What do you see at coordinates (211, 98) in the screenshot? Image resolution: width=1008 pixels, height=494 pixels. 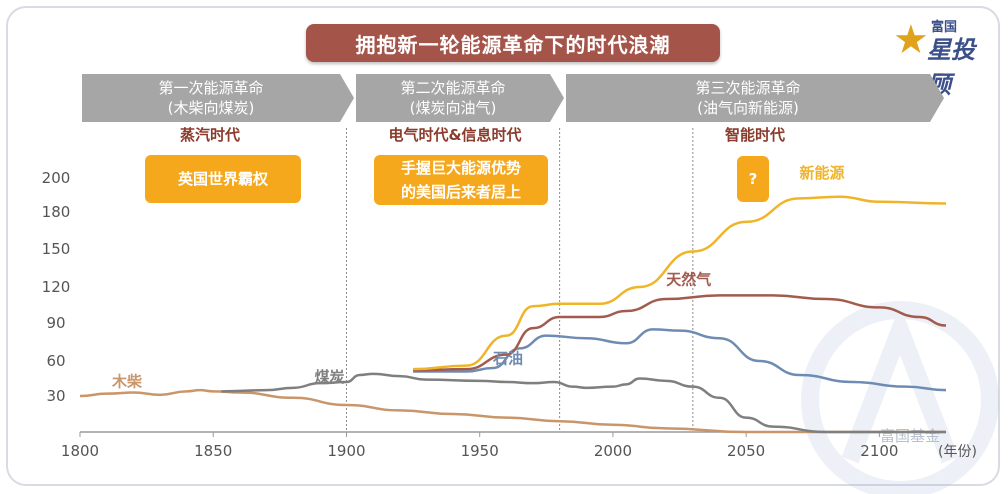 I see `era-1-label: 第一次能源革命 (木柴向煤炭)` at bounding box center [211, 98].